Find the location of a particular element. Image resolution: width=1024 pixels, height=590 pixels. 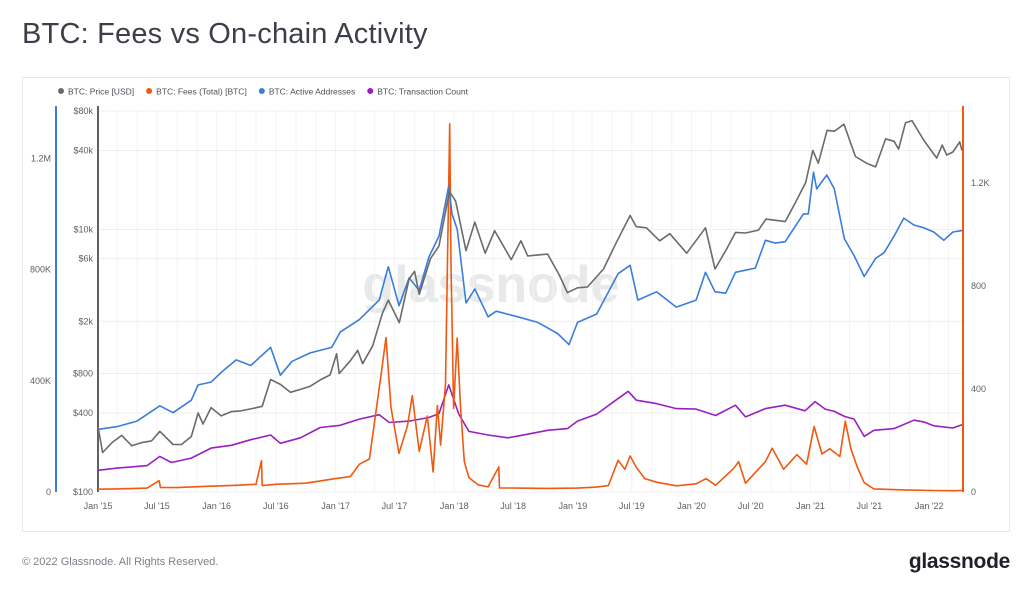

x-axis-tick-label: Jul '18 is located at coordinates (513, 506).